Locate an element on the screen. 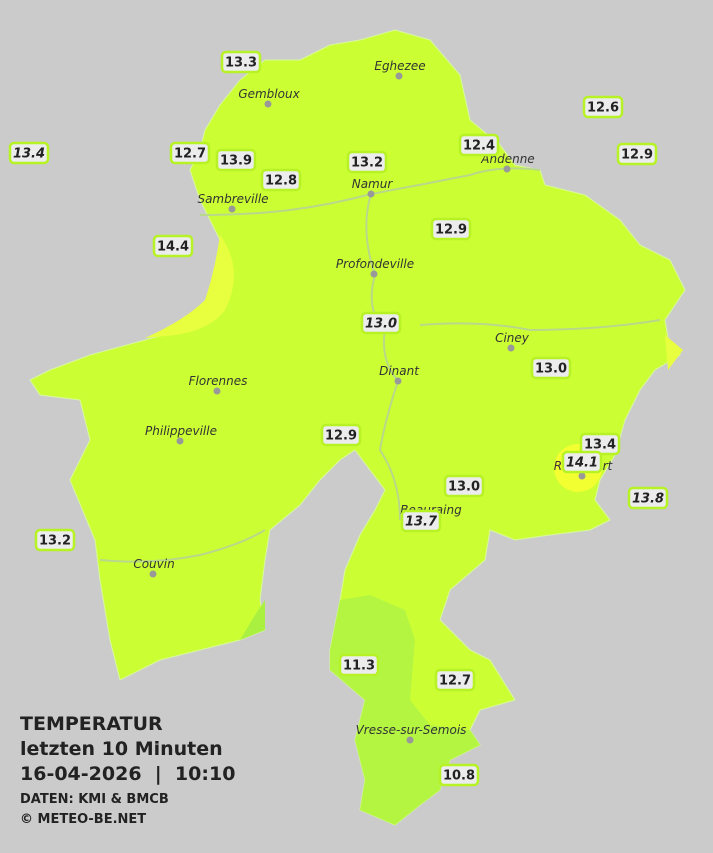 The height and width of the screenshot is (853, 713). station-temp: 14.1 is located at coordinates (582, 463).